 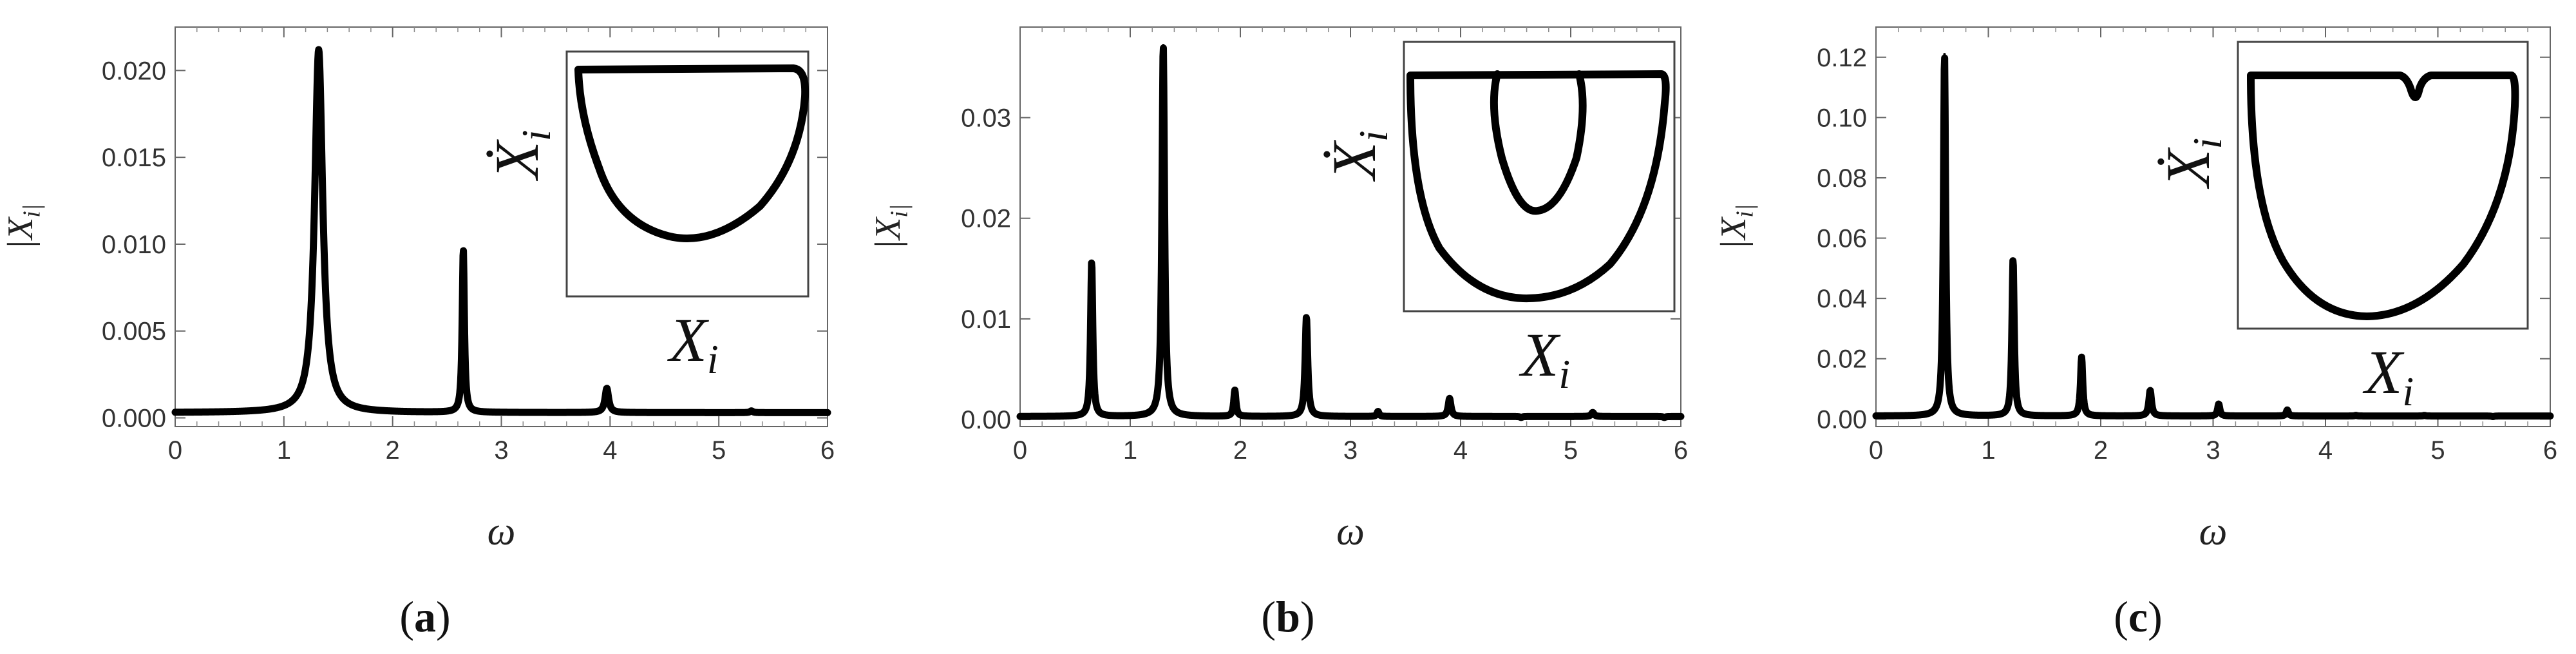 What do you see at coordinates (1842, 299) in the screenshot?
I see `y-tick-label: 0.04` at bounding box center [1842, 299].